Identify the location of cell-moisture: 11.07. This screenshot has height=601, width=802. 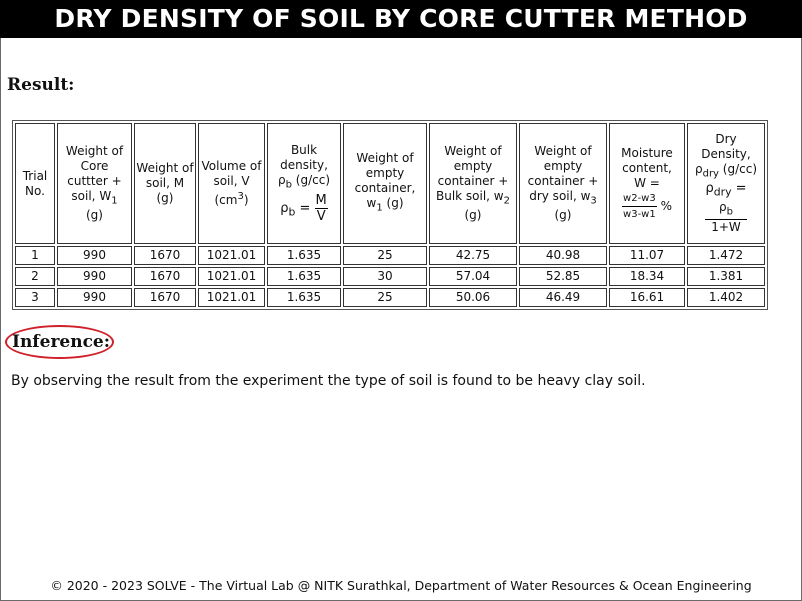
(647, 255).